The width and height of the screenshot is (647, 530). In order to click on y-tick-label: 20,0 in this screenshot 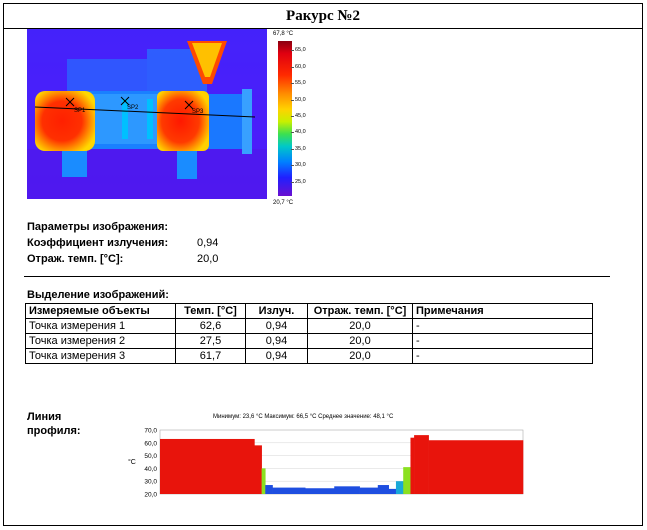, I will do `click(150, 495)`.